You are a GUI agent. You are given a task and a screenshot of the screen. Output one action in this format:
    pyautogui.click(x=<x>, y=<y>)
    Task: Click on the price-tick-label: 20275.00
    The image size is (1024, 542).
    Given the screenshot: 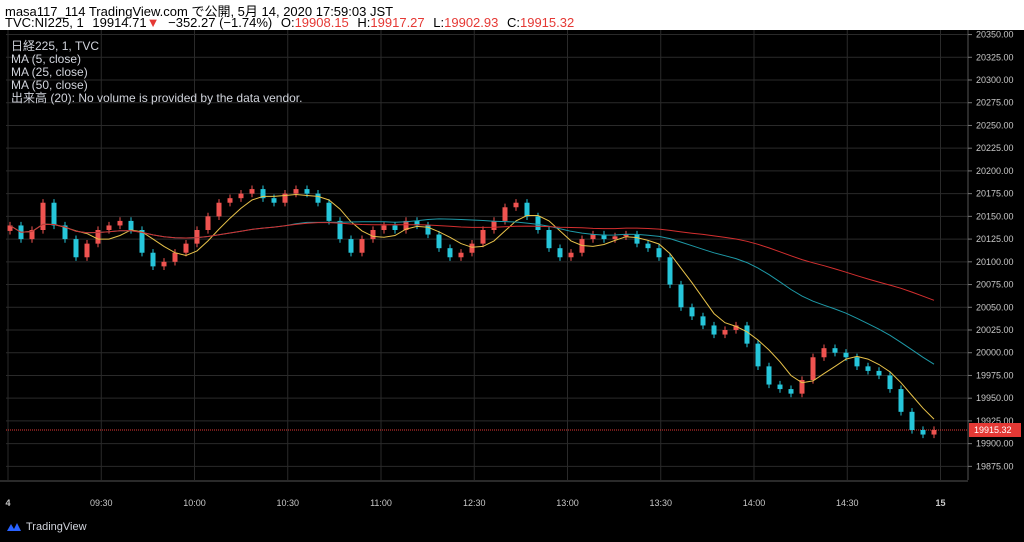 What is the action you would take?
    pyautogui.click(x=995, y=103)
    